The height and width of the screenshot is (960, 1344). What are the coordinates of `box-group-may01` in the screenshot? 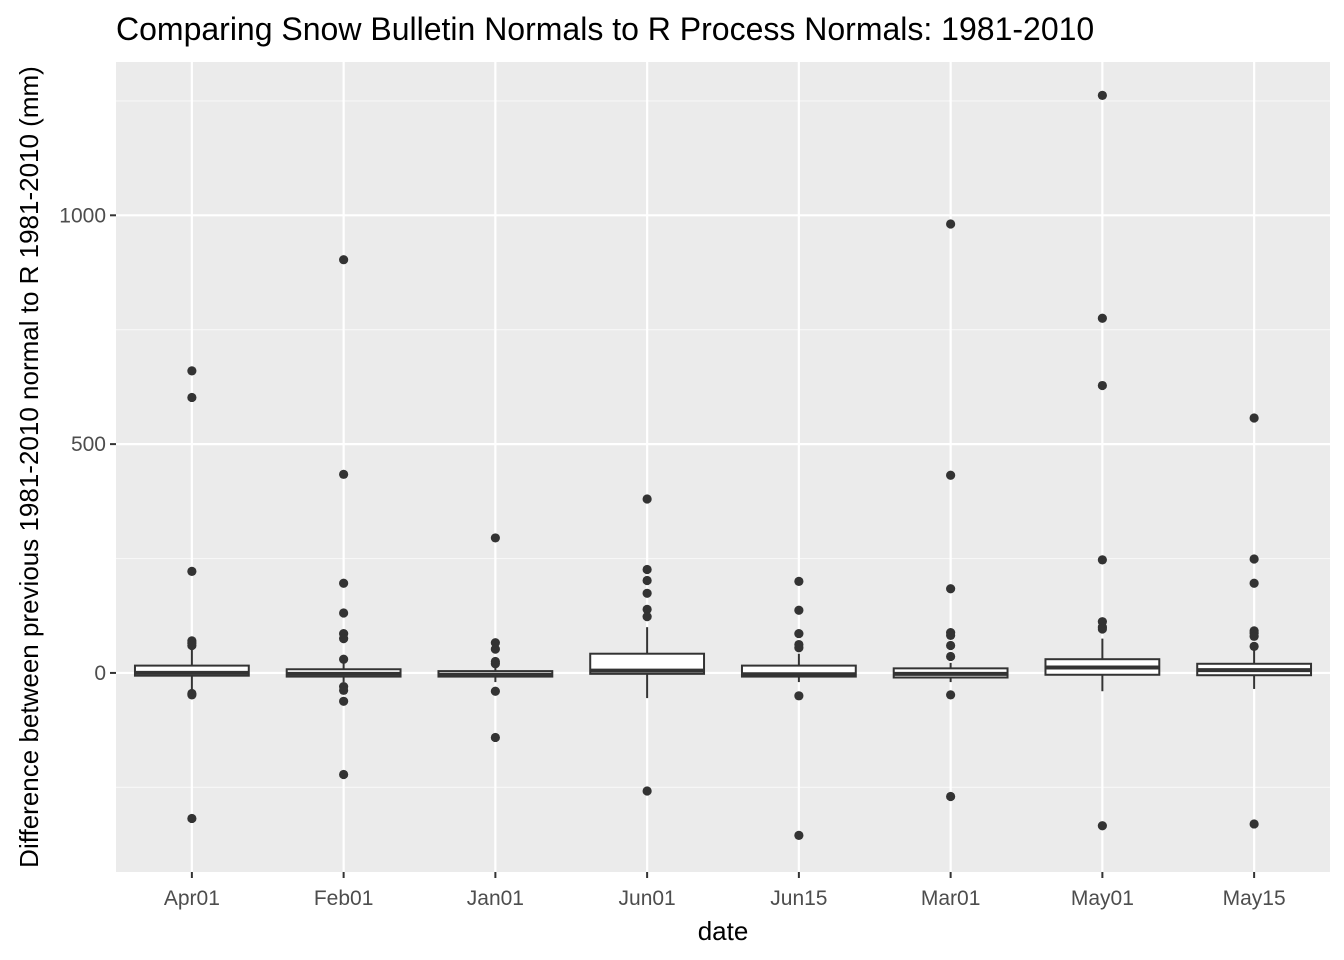 It's located at (1102, 460).